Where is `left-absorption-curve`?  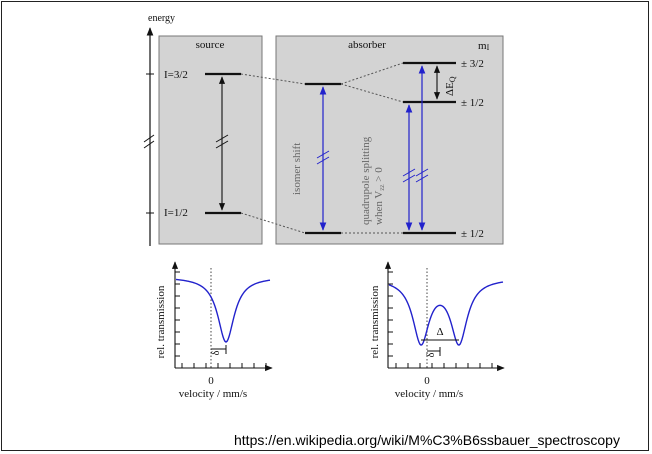
left-absorption-curve is located at coordinates (223, 310).